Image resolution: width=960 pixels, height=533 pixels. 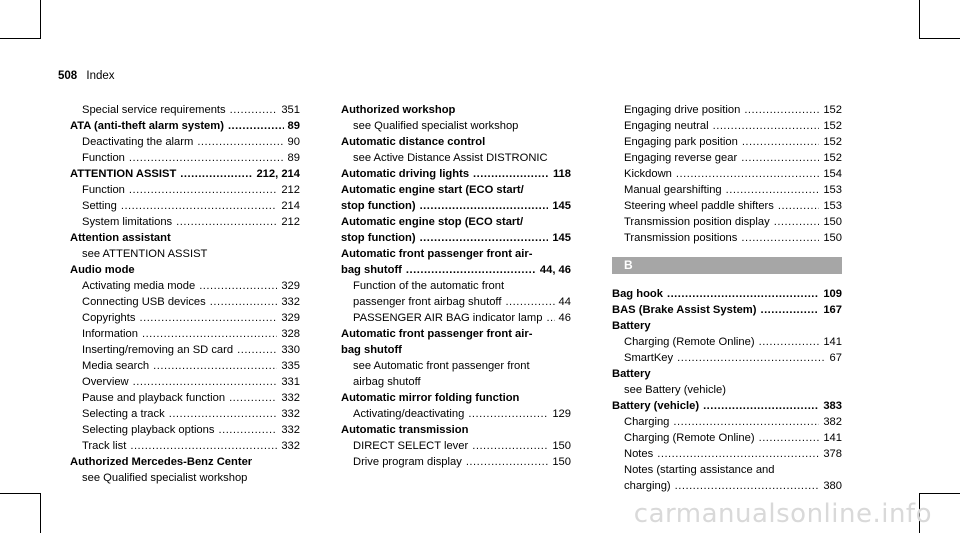 What do you see at coordinates (727, 374) in the screenshot?
I see `index-entry: Battery` at bounding box center [727, 374].